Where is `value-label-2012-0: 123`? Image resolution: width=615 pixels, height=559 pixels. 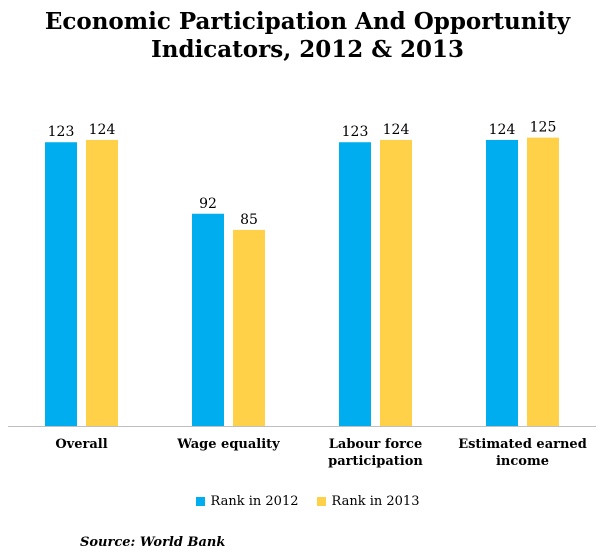
value-label-2012-0: 123 is located at coordinates (61, 132).